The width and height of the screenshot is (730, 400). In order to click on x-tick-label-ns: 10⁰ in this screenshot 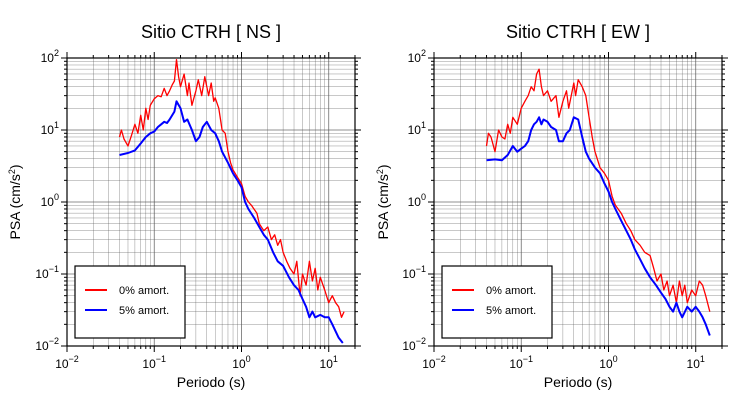, I will do `click(241, 362)`.